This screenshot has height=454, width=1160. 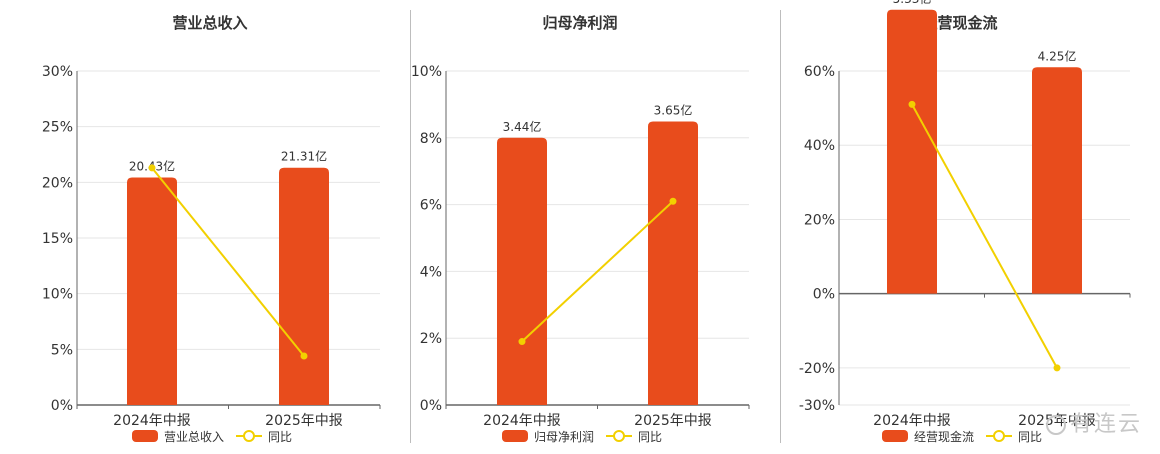 What do you see at coordinates (1055, 425) in the screenshot?
I see `watermark-logo-icon` at bounding box center [1055, 425].